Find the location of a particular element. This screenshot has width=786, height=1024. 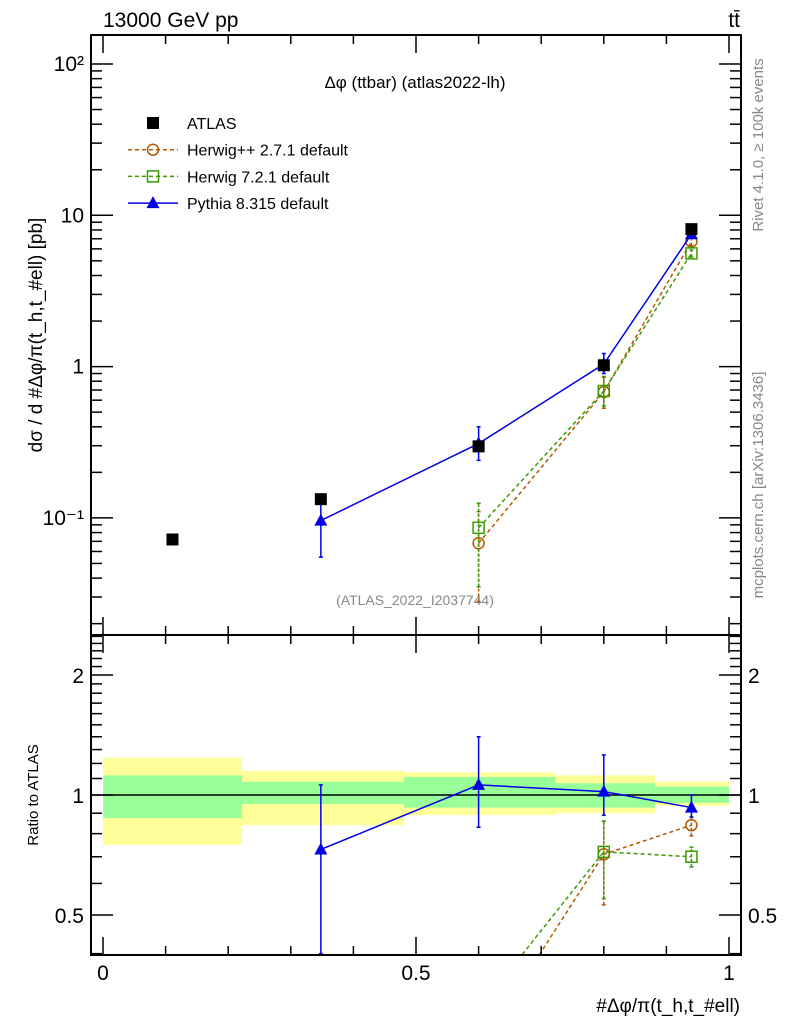

main-y-tick-label: 1 is located at coordinates (78, 367).